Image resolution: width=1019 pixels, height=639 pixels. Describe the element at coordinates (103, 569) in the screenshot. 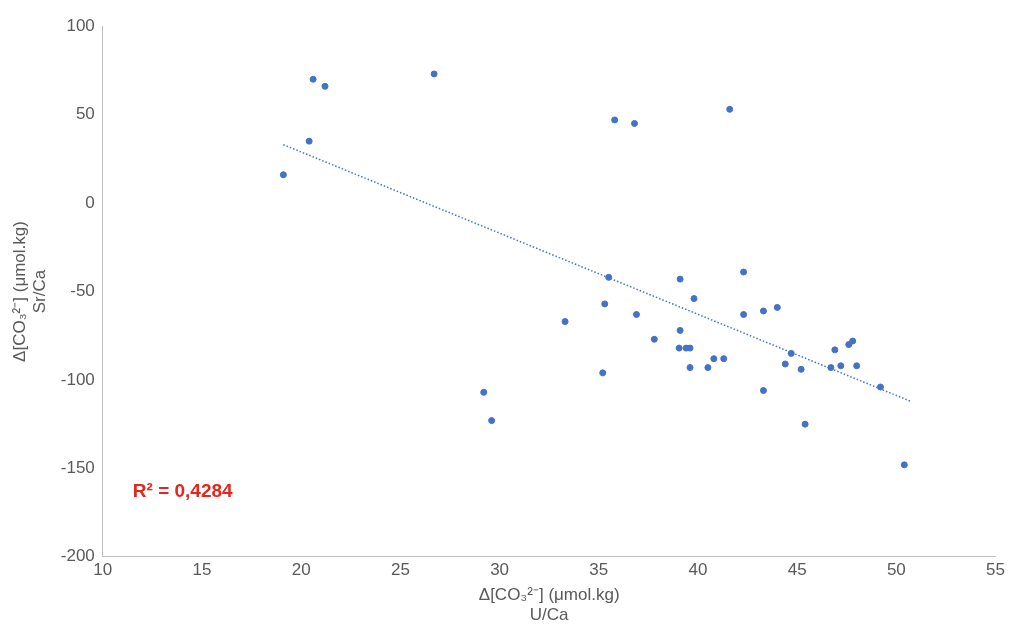

I see `x-tick-label: 10` at that location.